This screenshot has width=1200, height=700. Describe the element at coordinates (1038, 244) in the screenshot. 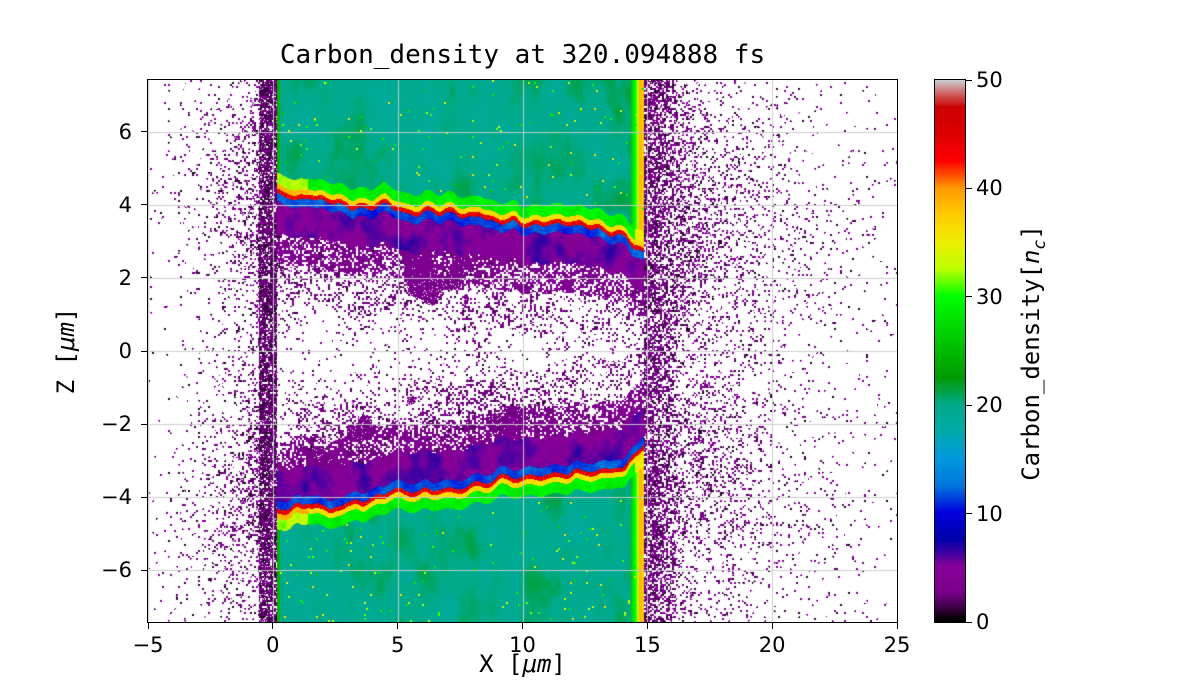

I see `colorbar-label-sub: c` at that location.